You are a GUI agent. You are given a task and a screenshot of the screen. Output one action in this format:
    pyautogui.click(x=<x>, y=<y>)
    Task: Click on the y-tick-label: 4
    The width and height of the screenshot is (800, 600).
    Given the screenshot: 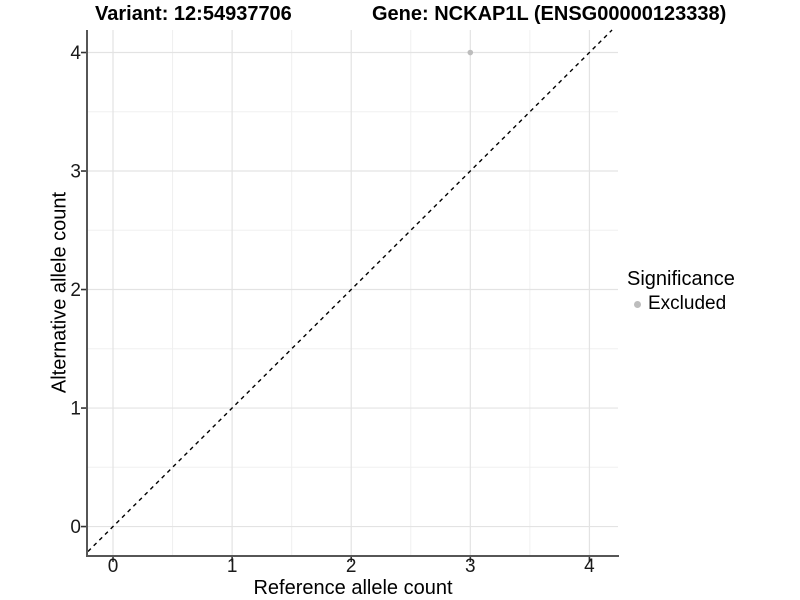 What is the action you would take?
    pyautogui.click(x=75, y=53)
    